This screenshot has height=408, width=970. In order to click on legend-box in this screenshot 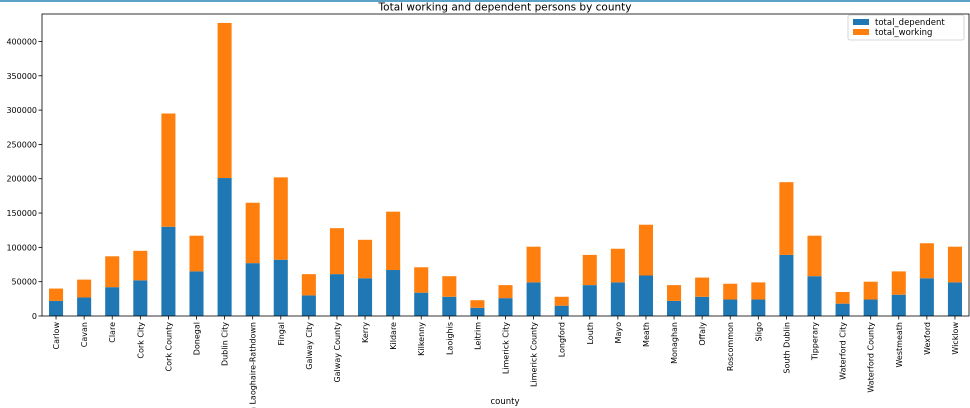, I will do `click(906, 27)`.